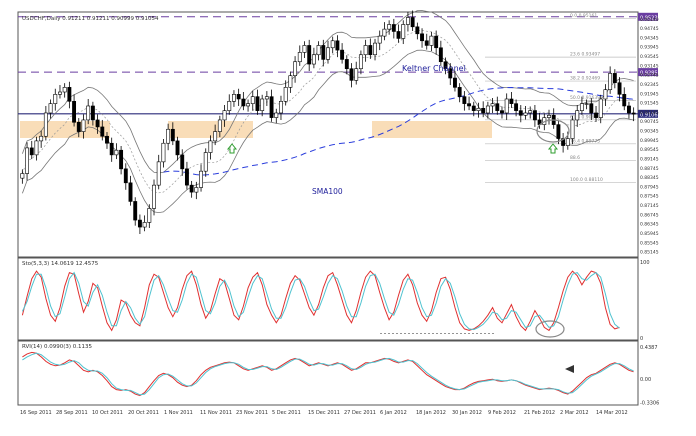  I want to click on rvi-panel-frame, so click(328, 373).